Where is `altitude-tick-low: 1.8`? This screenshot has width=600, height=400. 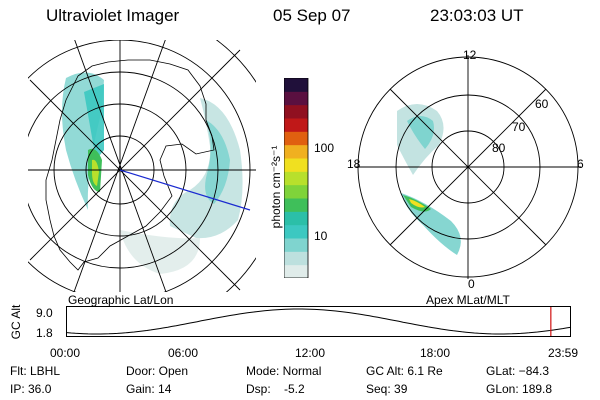 altitude-tick-low: 1.8 is located at coordinates (44, 333).